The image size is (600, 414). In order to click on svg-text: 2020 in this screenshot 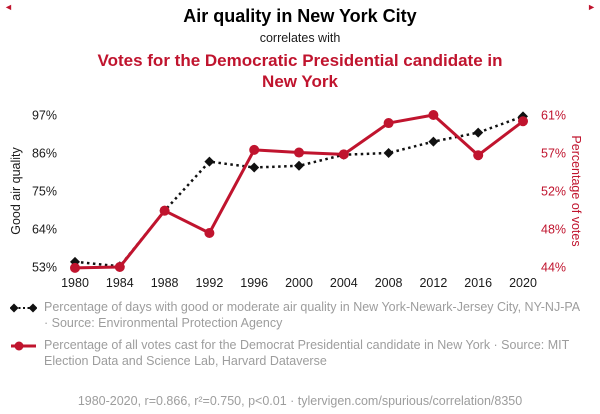, I will do `click(523, 283)`.